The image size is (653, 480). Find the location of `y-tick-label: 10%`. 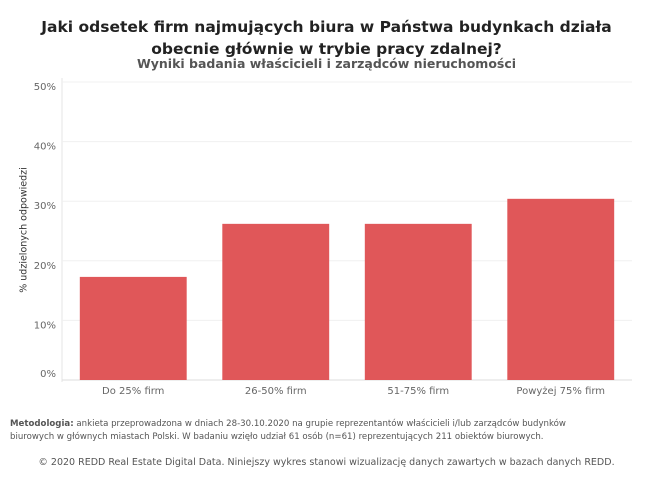

y-tick-label: 10% is located at coordinates (45, 325).